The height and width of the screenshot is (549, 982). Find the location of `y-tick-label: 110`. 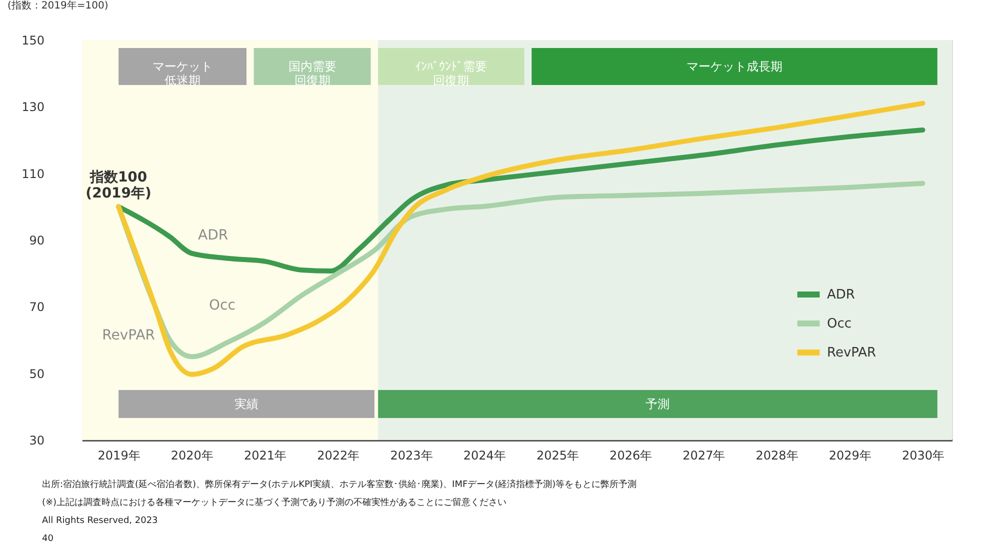

y-tick-label: 110 is located at coordinates (33, 173).